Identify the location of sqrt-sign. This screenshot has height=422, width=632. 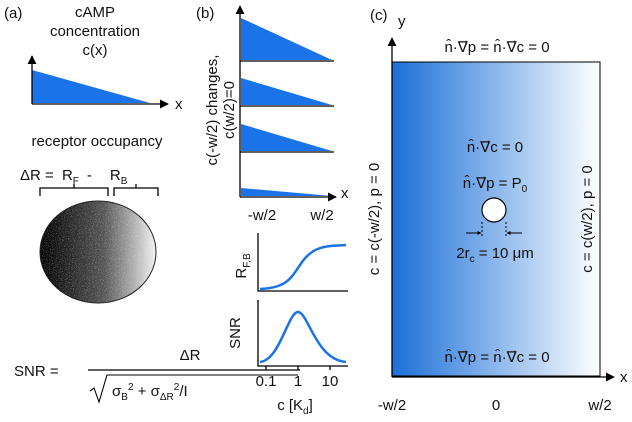
(193, 389).